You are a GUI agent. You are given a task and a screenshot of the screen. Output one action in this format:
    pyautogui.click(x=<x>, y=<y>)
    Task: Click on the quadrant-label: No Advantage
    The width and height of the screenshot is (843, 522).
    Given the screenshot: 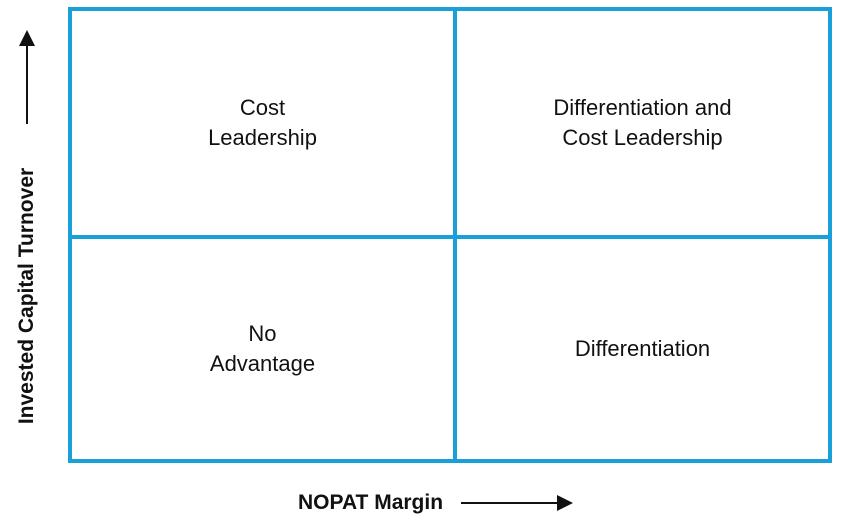 What is the action you would take?
    pyautogui.click(x=262, y=348)
    